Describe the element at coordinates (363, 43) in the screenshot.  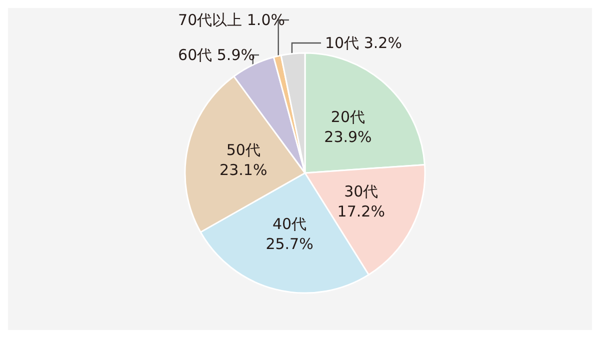
I see `slice-label: 10代 3.2%` at that location.